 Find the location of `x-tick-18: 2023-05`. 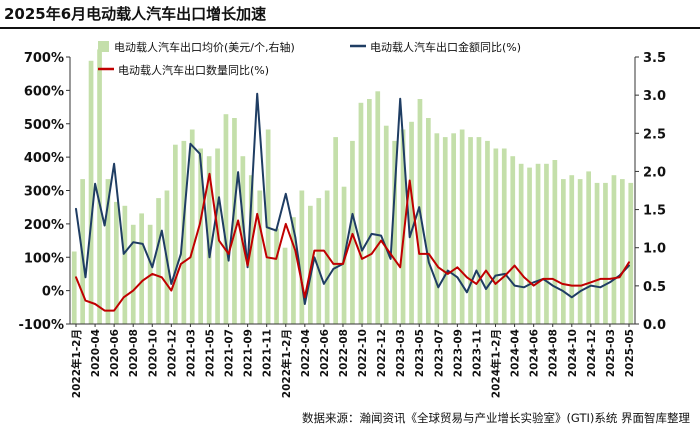

x-tick-18: 2023-05 is located at coordinates (420, 353).